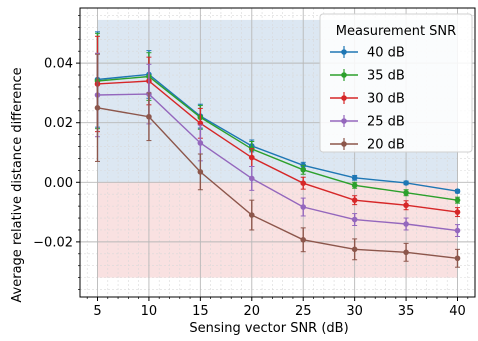 This screenshot has width=478, height=341. I want to click on y-tick-label: 0.04, so click(58, 64).